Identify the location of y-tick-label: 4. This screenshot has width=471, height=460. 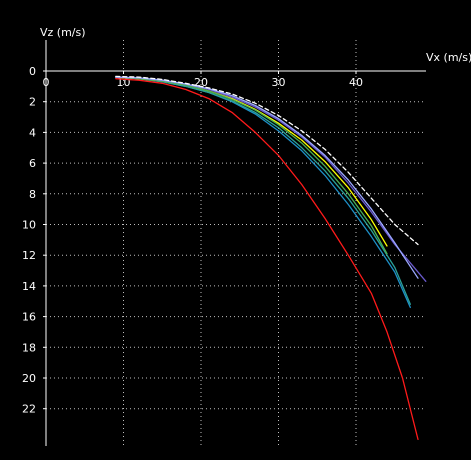
(32, 132).